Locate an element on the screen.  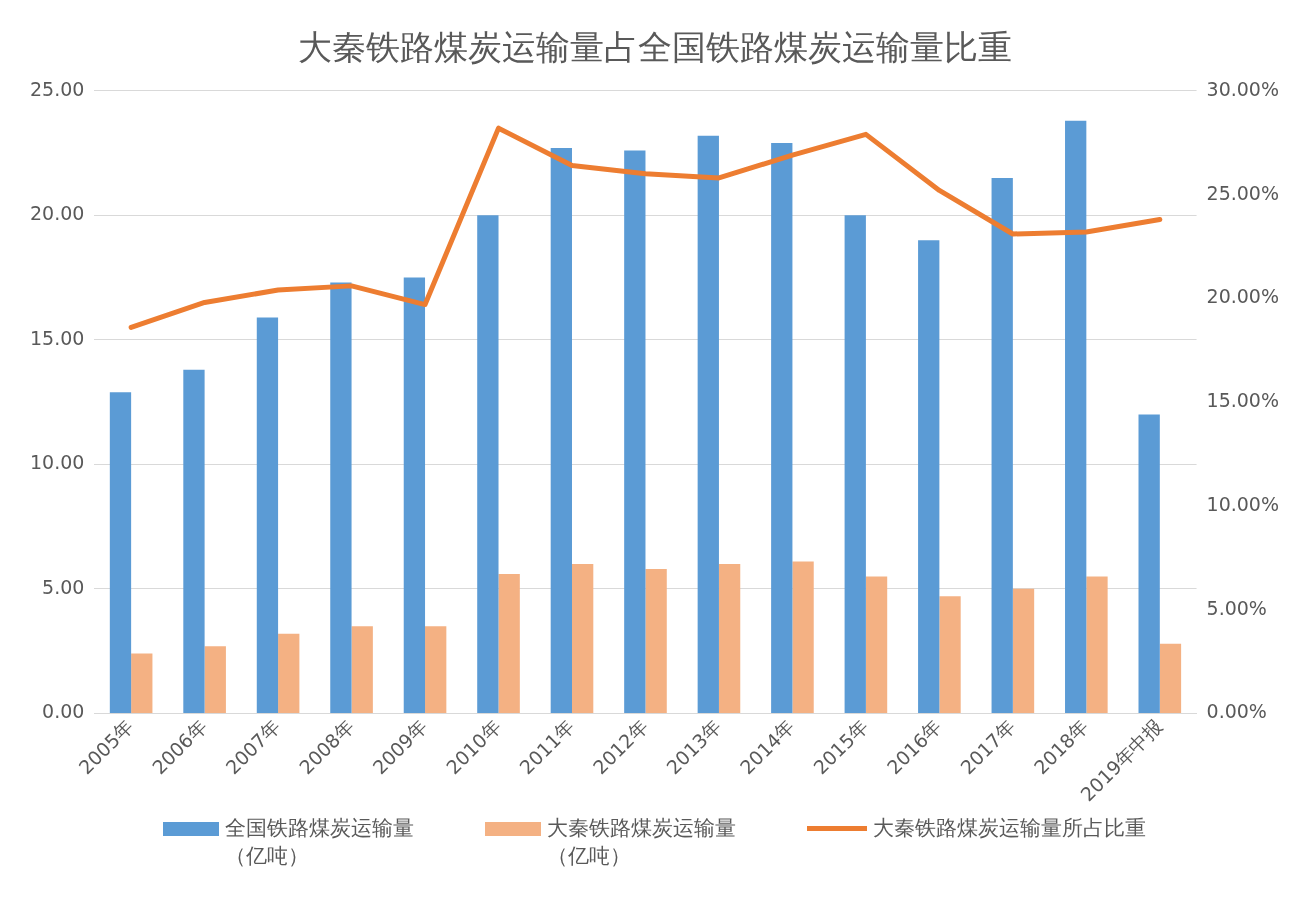
legend-label: 大秦铁路煤炭运输量所占比重 is located at coordinates (1009, 828).